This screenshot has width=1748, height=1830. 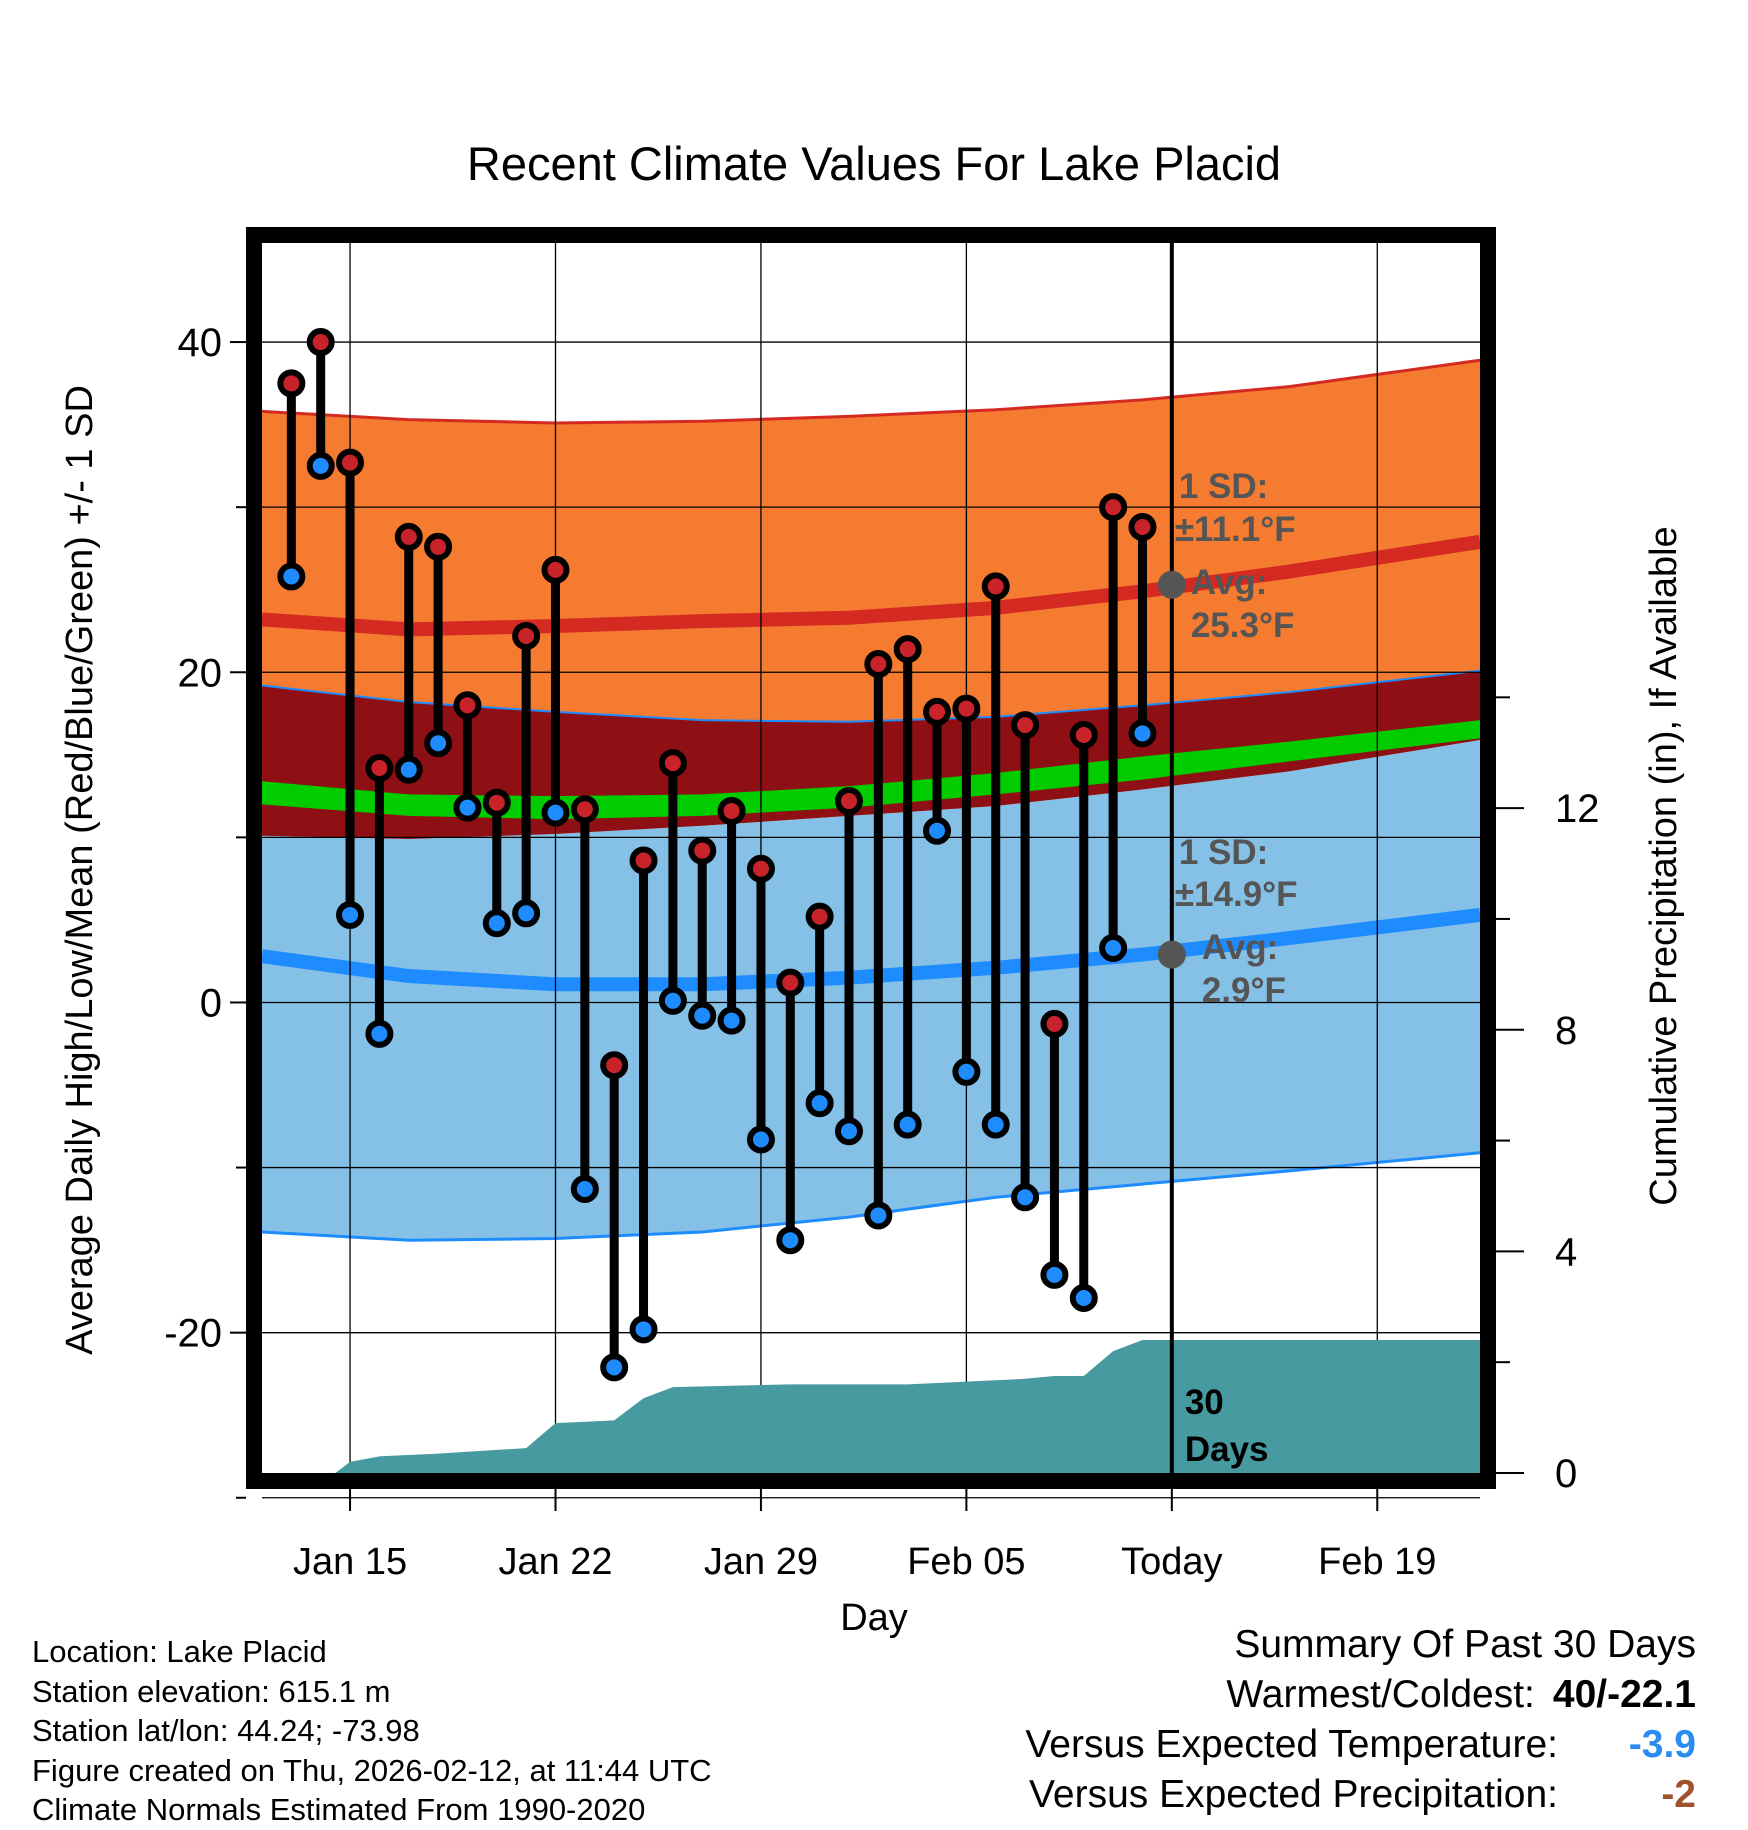 I want to click on y2-tick-label: 4, so click(x=1566, y=1252).